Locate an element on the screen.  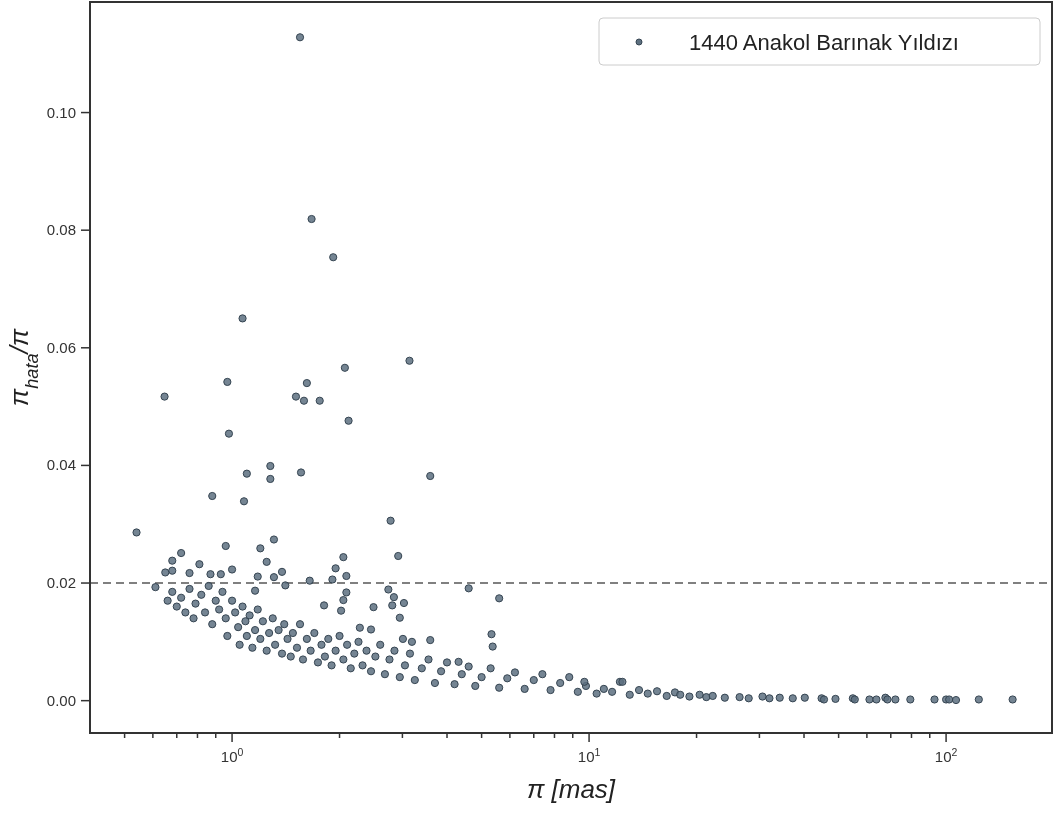
x-axis-title: π [mas] is located at coordinates (571, 789).